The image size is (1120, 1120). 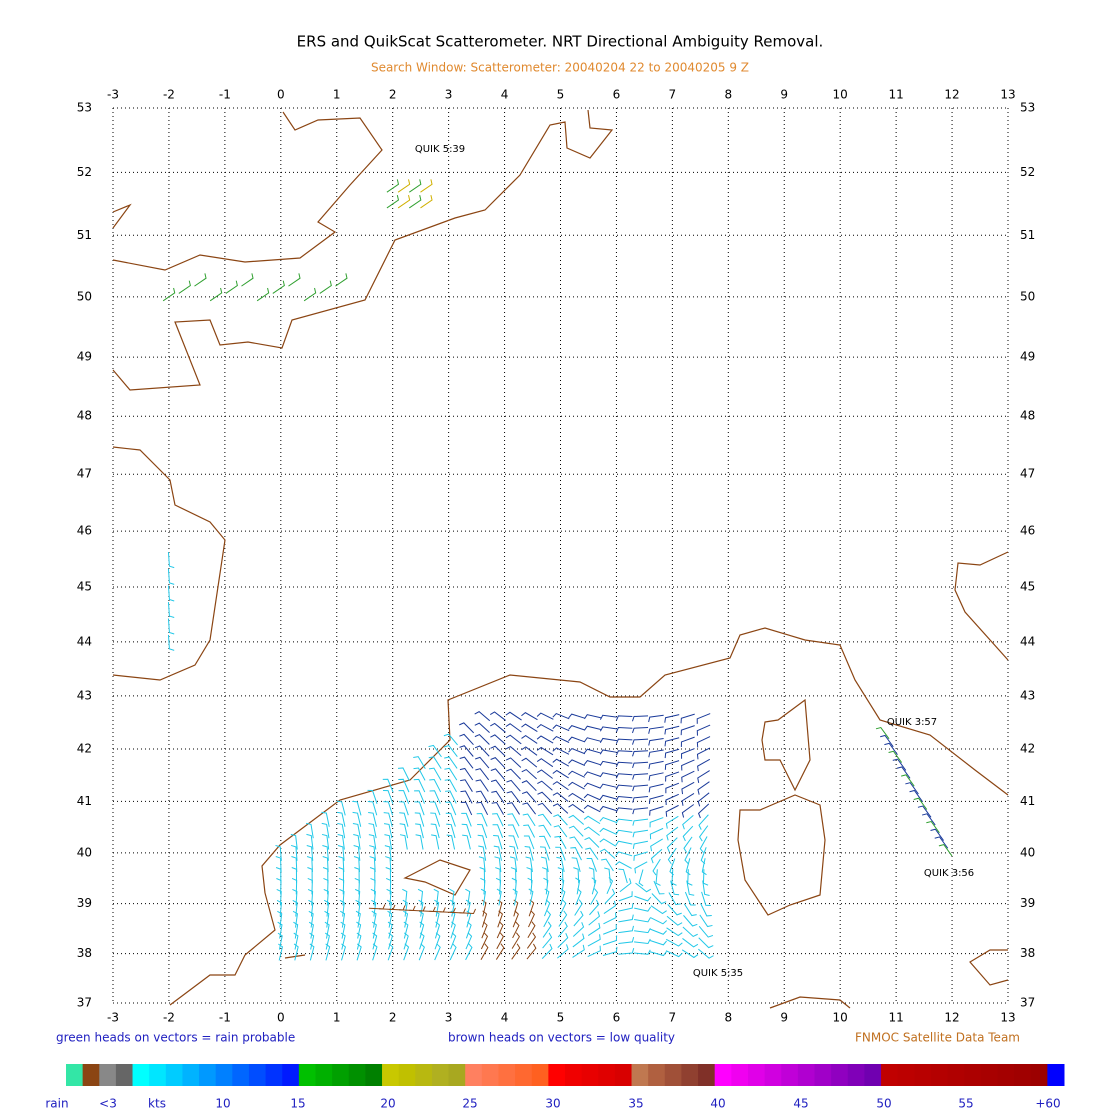 What do you see at coordinates (1027, 531) in the screenshot?
I see `y-tick-label: 46` at bounding box center [1027, 531].